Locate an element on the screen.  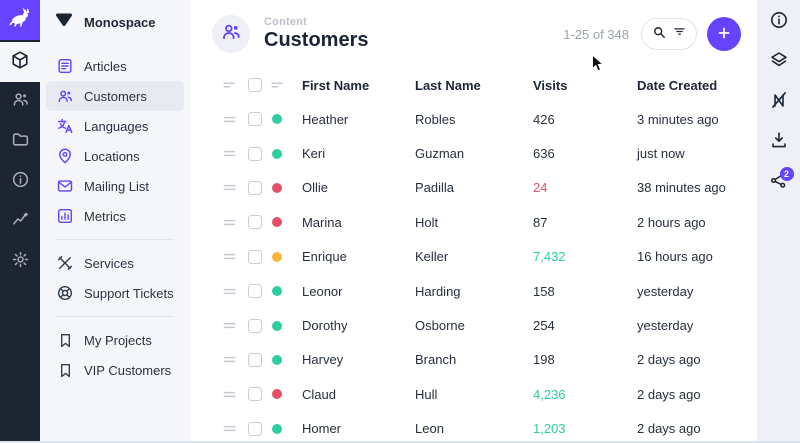
sidebar-item-locations: Locations is located at coordinates (115, 156).